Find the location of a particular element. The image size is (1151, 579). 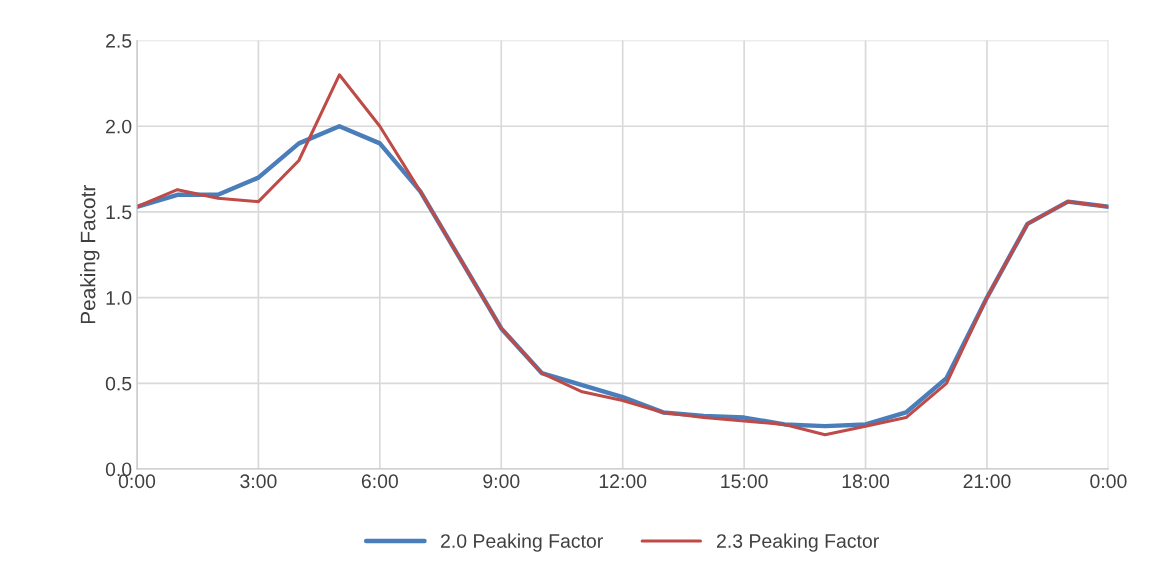

legend-label: 2.3 Peaking Factor is located at coordinates (798, 542).